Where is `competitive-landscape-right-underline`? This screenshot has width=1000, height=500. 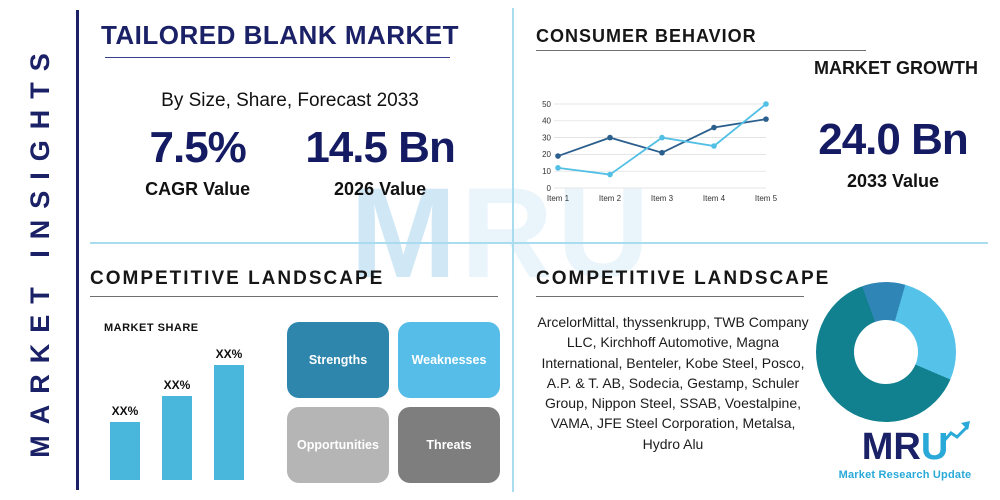 competitive-landscape-right-underline is located at coordinates (670, 296).